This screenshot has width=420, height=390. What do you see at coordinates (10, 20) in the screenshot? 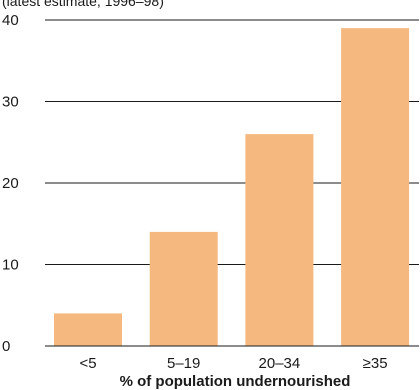
I see `y-tick-label-40: 40` at bounding box center [10, 20].